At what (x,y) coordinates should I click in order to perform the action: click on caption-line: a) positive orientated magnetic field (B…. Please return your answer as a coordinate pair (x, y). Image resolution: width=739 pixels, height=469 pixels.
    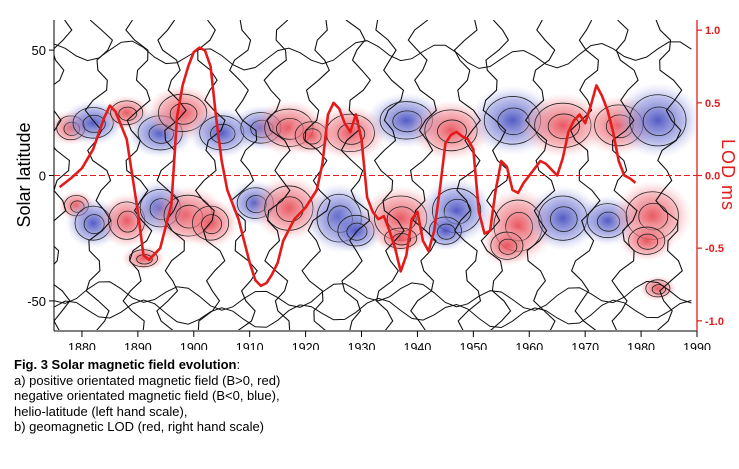
    Looking at the image, I should click on (147, 380).